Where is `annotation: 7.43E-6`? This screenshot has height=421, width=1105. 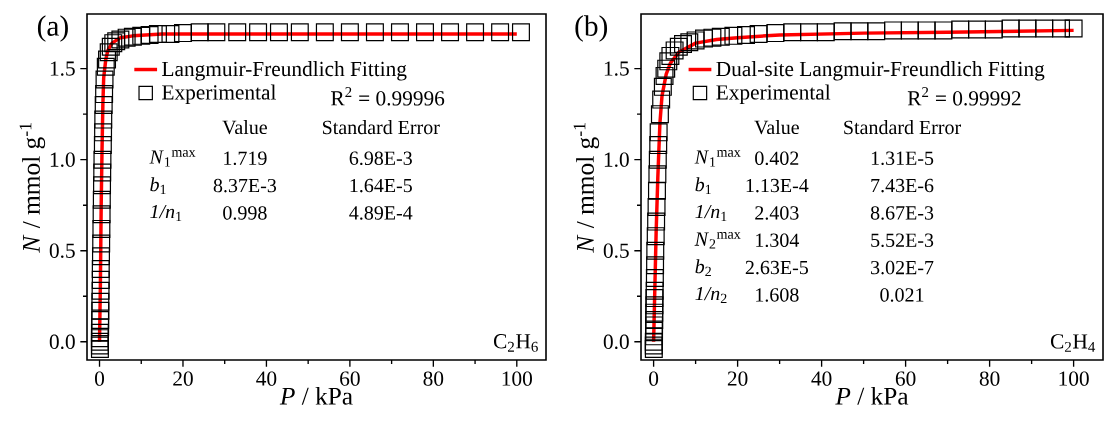 annotation: 7.43E-6 is located at coordinates (902, 185).